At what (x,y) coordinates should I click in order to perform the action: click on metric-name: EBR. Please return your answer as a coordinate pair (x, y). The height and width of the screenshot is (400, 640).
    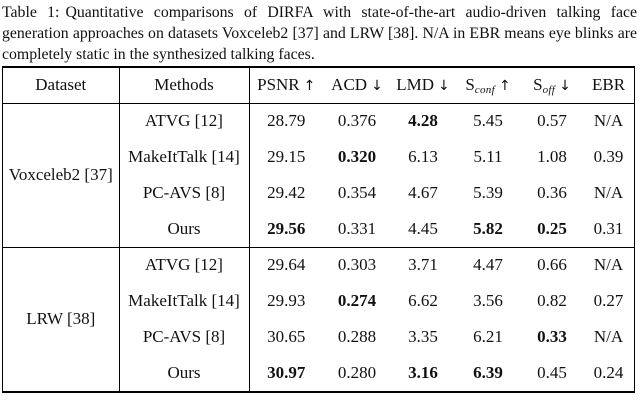
    Looking at the image, I should click on (608, 84).